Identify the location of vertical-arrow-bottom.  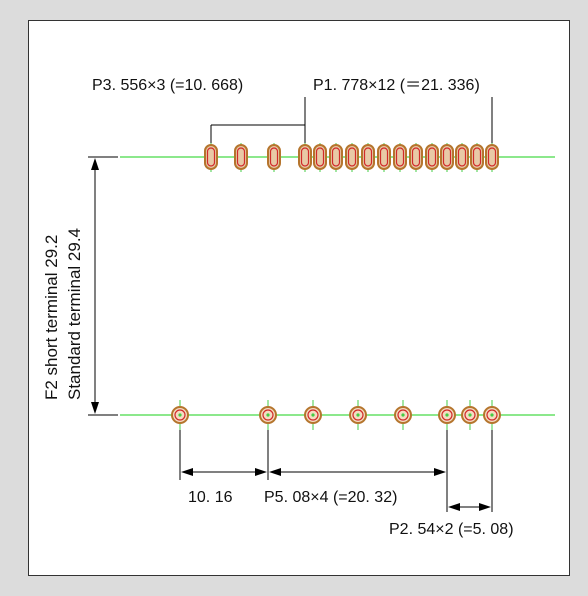
(95, 408).